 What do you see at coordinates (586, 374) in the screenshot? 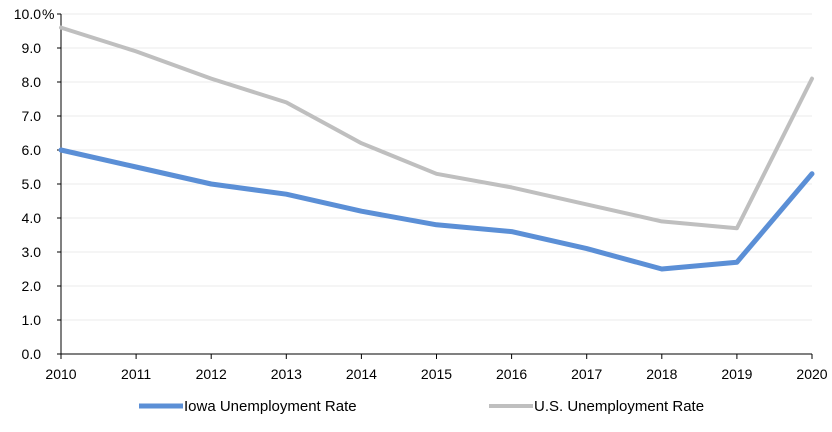
I see `x-tick-label-2017: 2017` at bounding box center [586, 374].